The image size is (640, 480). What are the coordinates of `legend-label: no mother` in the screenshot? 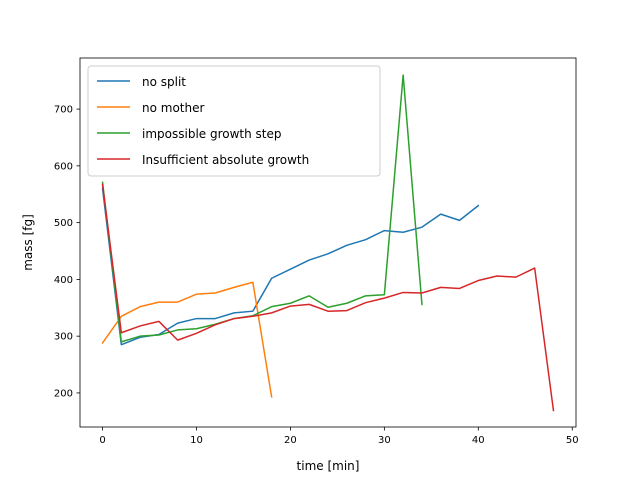 It's located at (173, 108).